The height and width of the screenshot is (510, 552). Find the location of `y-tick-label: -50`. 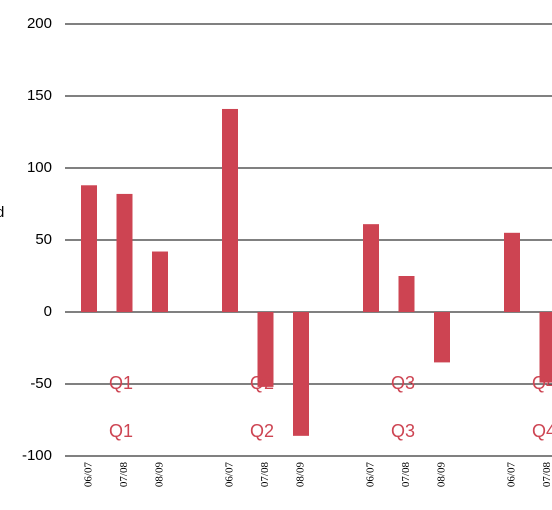

y-tick-label: -50 is located at coordinates (41, 383).